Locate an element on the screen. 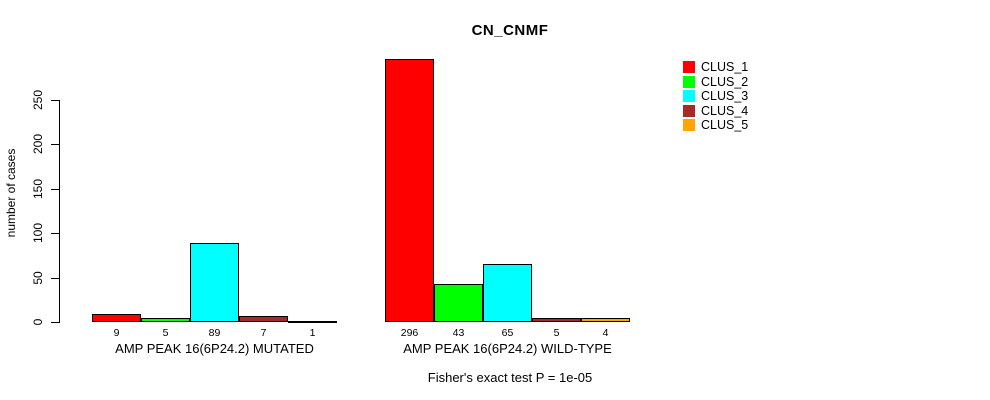 The height and width of the screenshot is (400, 990). x-axis-group-label: AMP PEAK 16(6P24.2) WILD-TYPE is located at coordinates (507, 348).